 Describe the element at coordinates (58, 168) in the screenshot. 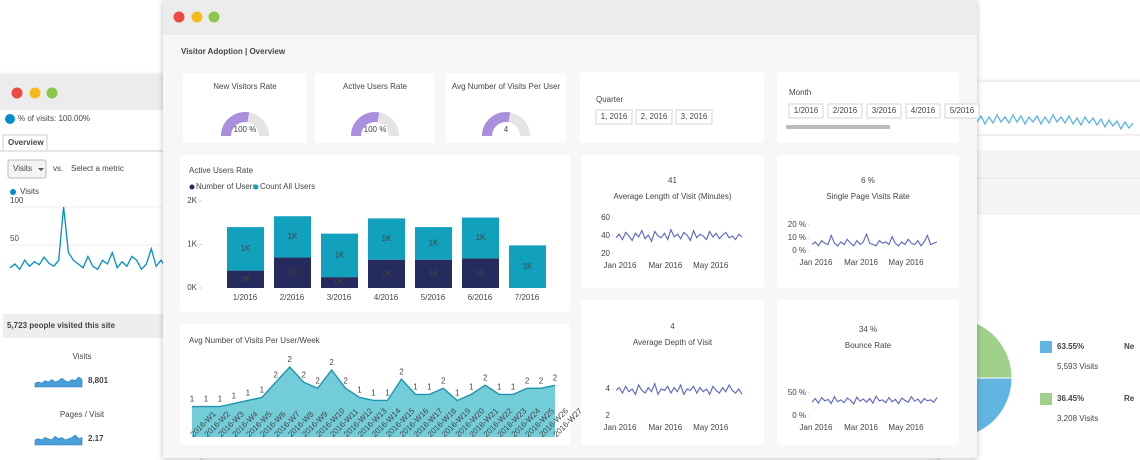

I see `vs-label: vs.` at that location.